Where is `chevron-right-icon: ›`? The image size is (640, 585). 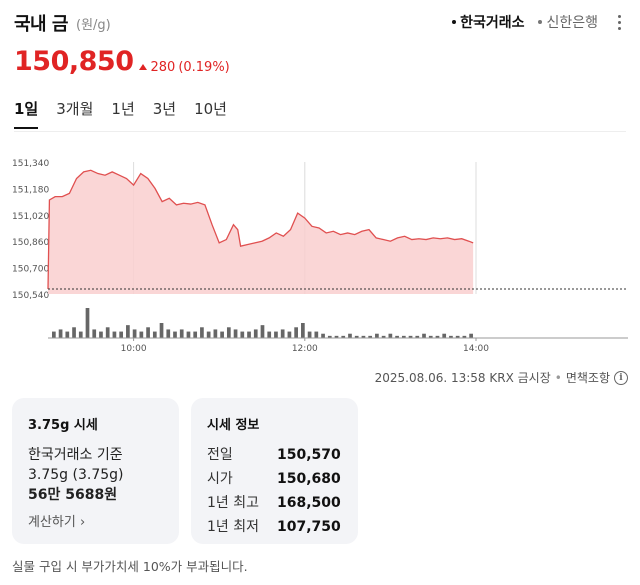 chevron-right-icon: › is located at coordinates (82, 522).